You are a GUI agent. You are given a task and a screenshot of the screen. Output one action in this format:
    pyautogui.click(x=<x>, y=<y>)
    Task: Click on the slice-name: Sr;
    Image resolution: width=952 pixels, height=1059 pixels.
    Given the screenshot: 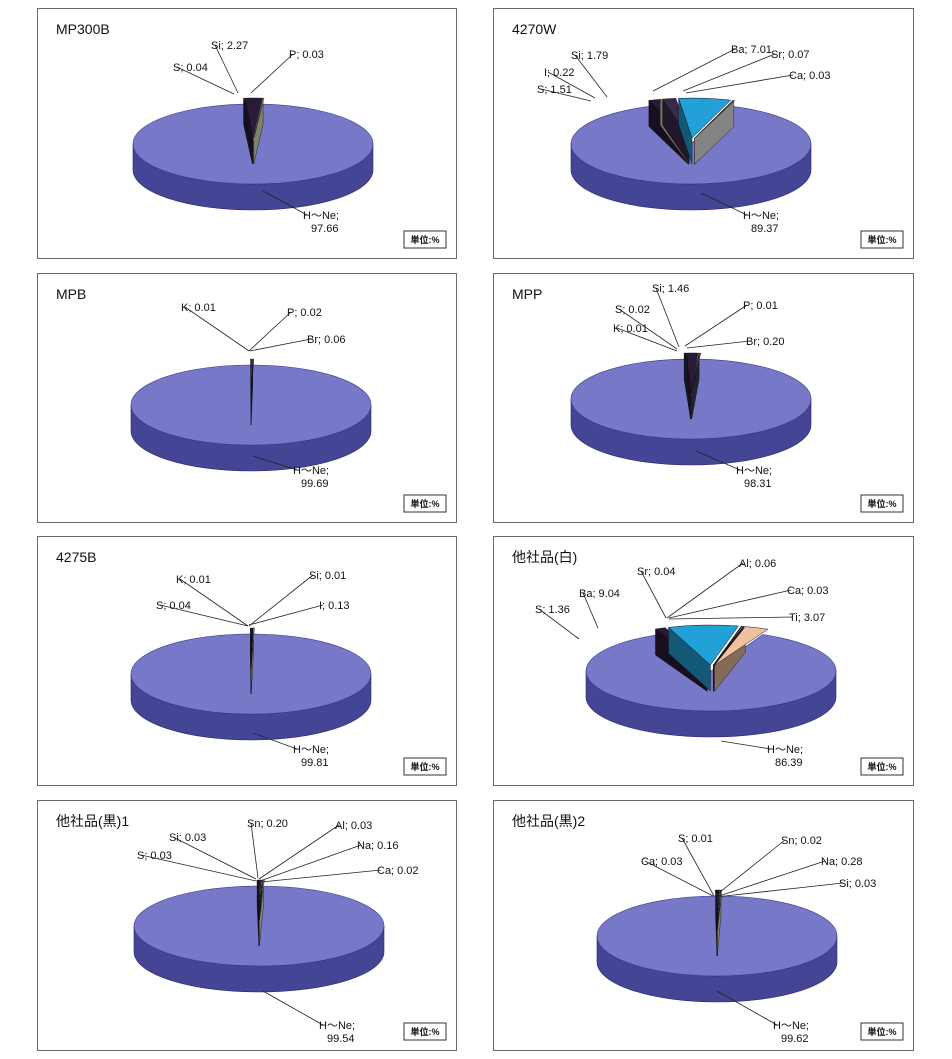 What is the action you would take?
    pyautogui.click(x=644, y=572)
    